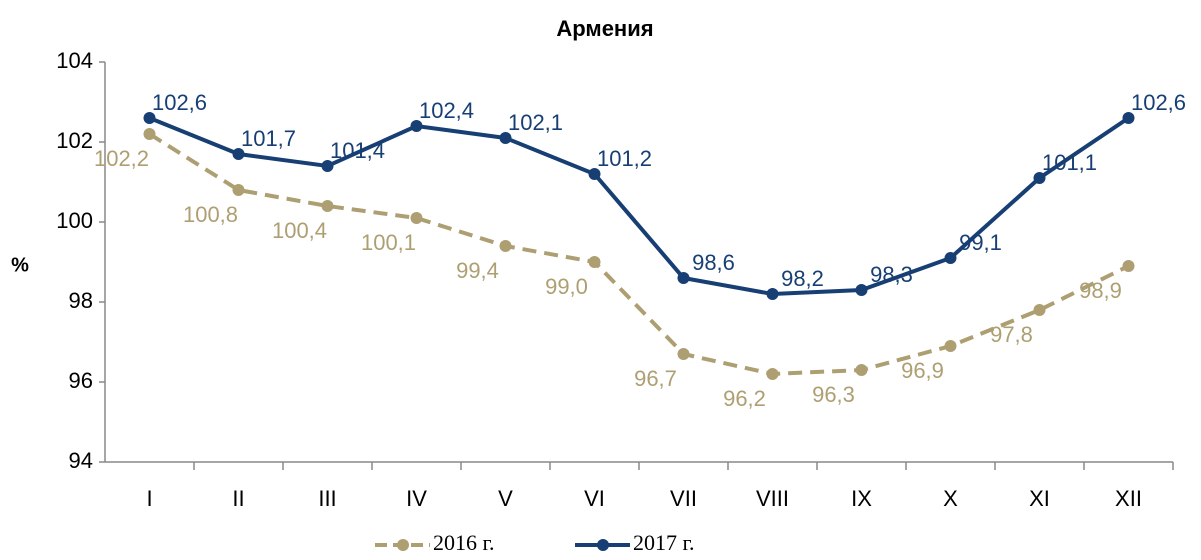  I want to click on x-tick-label: IV, so click(416, 498).